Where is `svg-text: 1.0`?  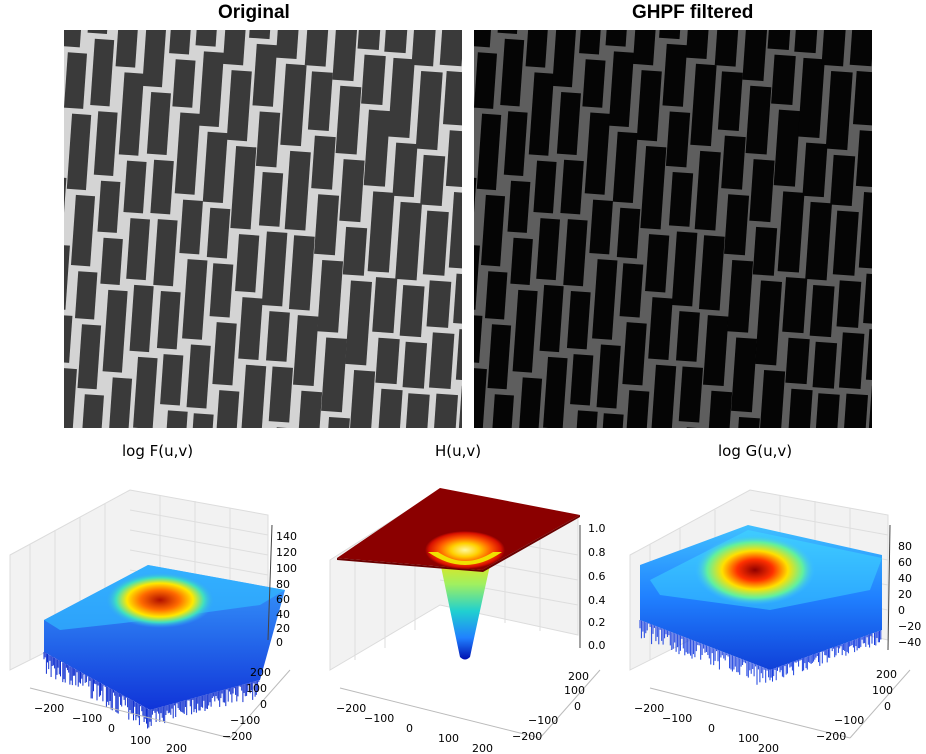 svg-text: 1.0 is located at coordinates (597, 528).